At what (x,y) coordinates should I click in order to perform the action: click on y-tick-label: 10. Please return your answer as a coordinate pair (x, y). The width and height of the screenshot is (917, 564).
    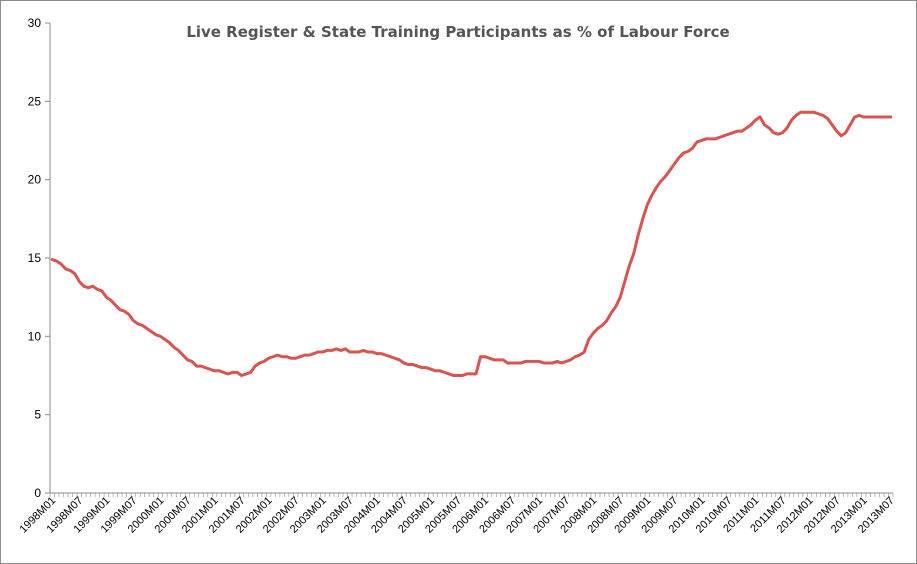
    Looking at the image, I should click on (35, 336).